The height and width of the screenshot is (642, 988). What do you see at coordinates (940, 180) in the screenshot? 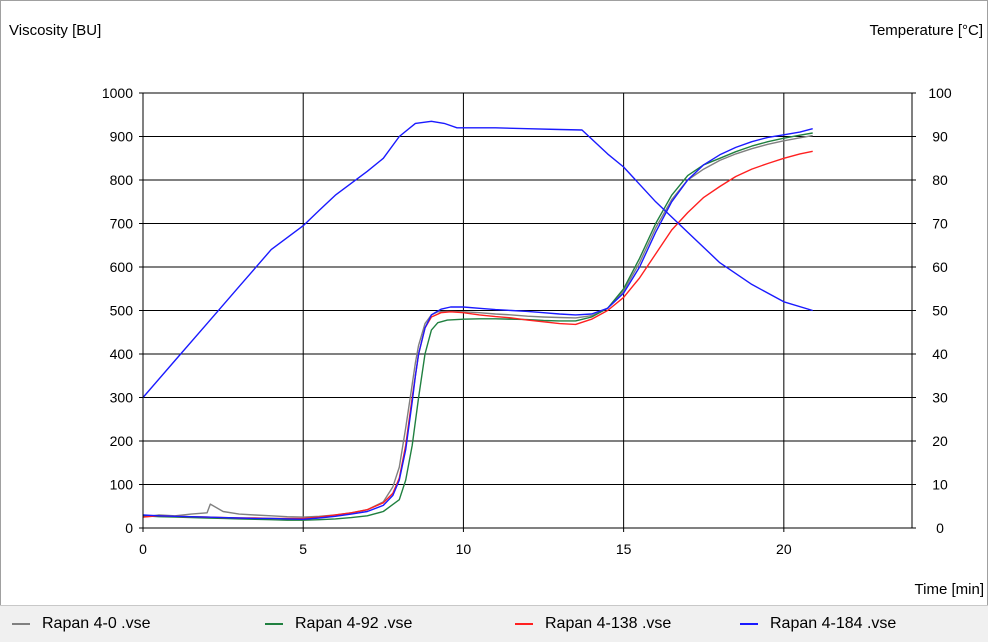
I see `y2-tick-label: 80` at bounding box center [940, 180].